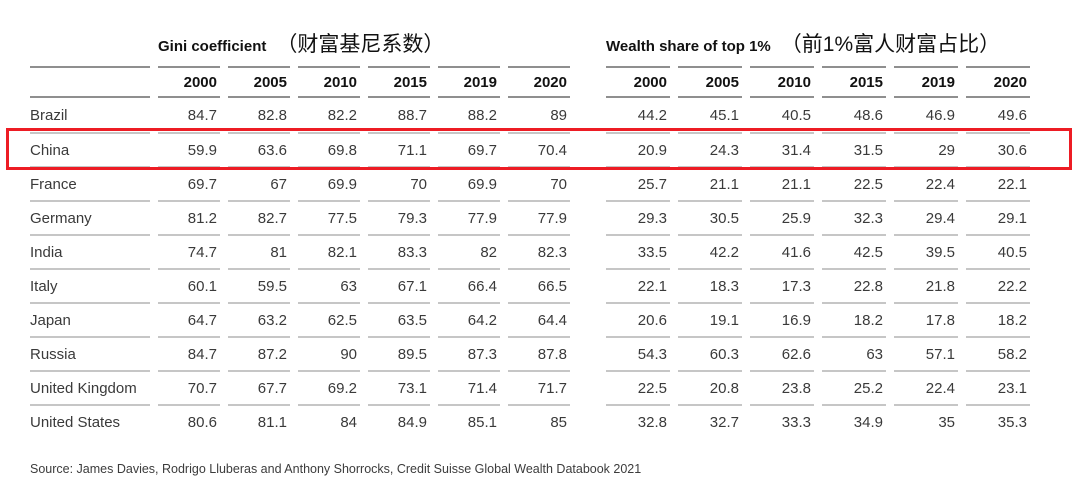 The image size is (1080, 502). I want to click on country-cell: France, so click(90, 183).